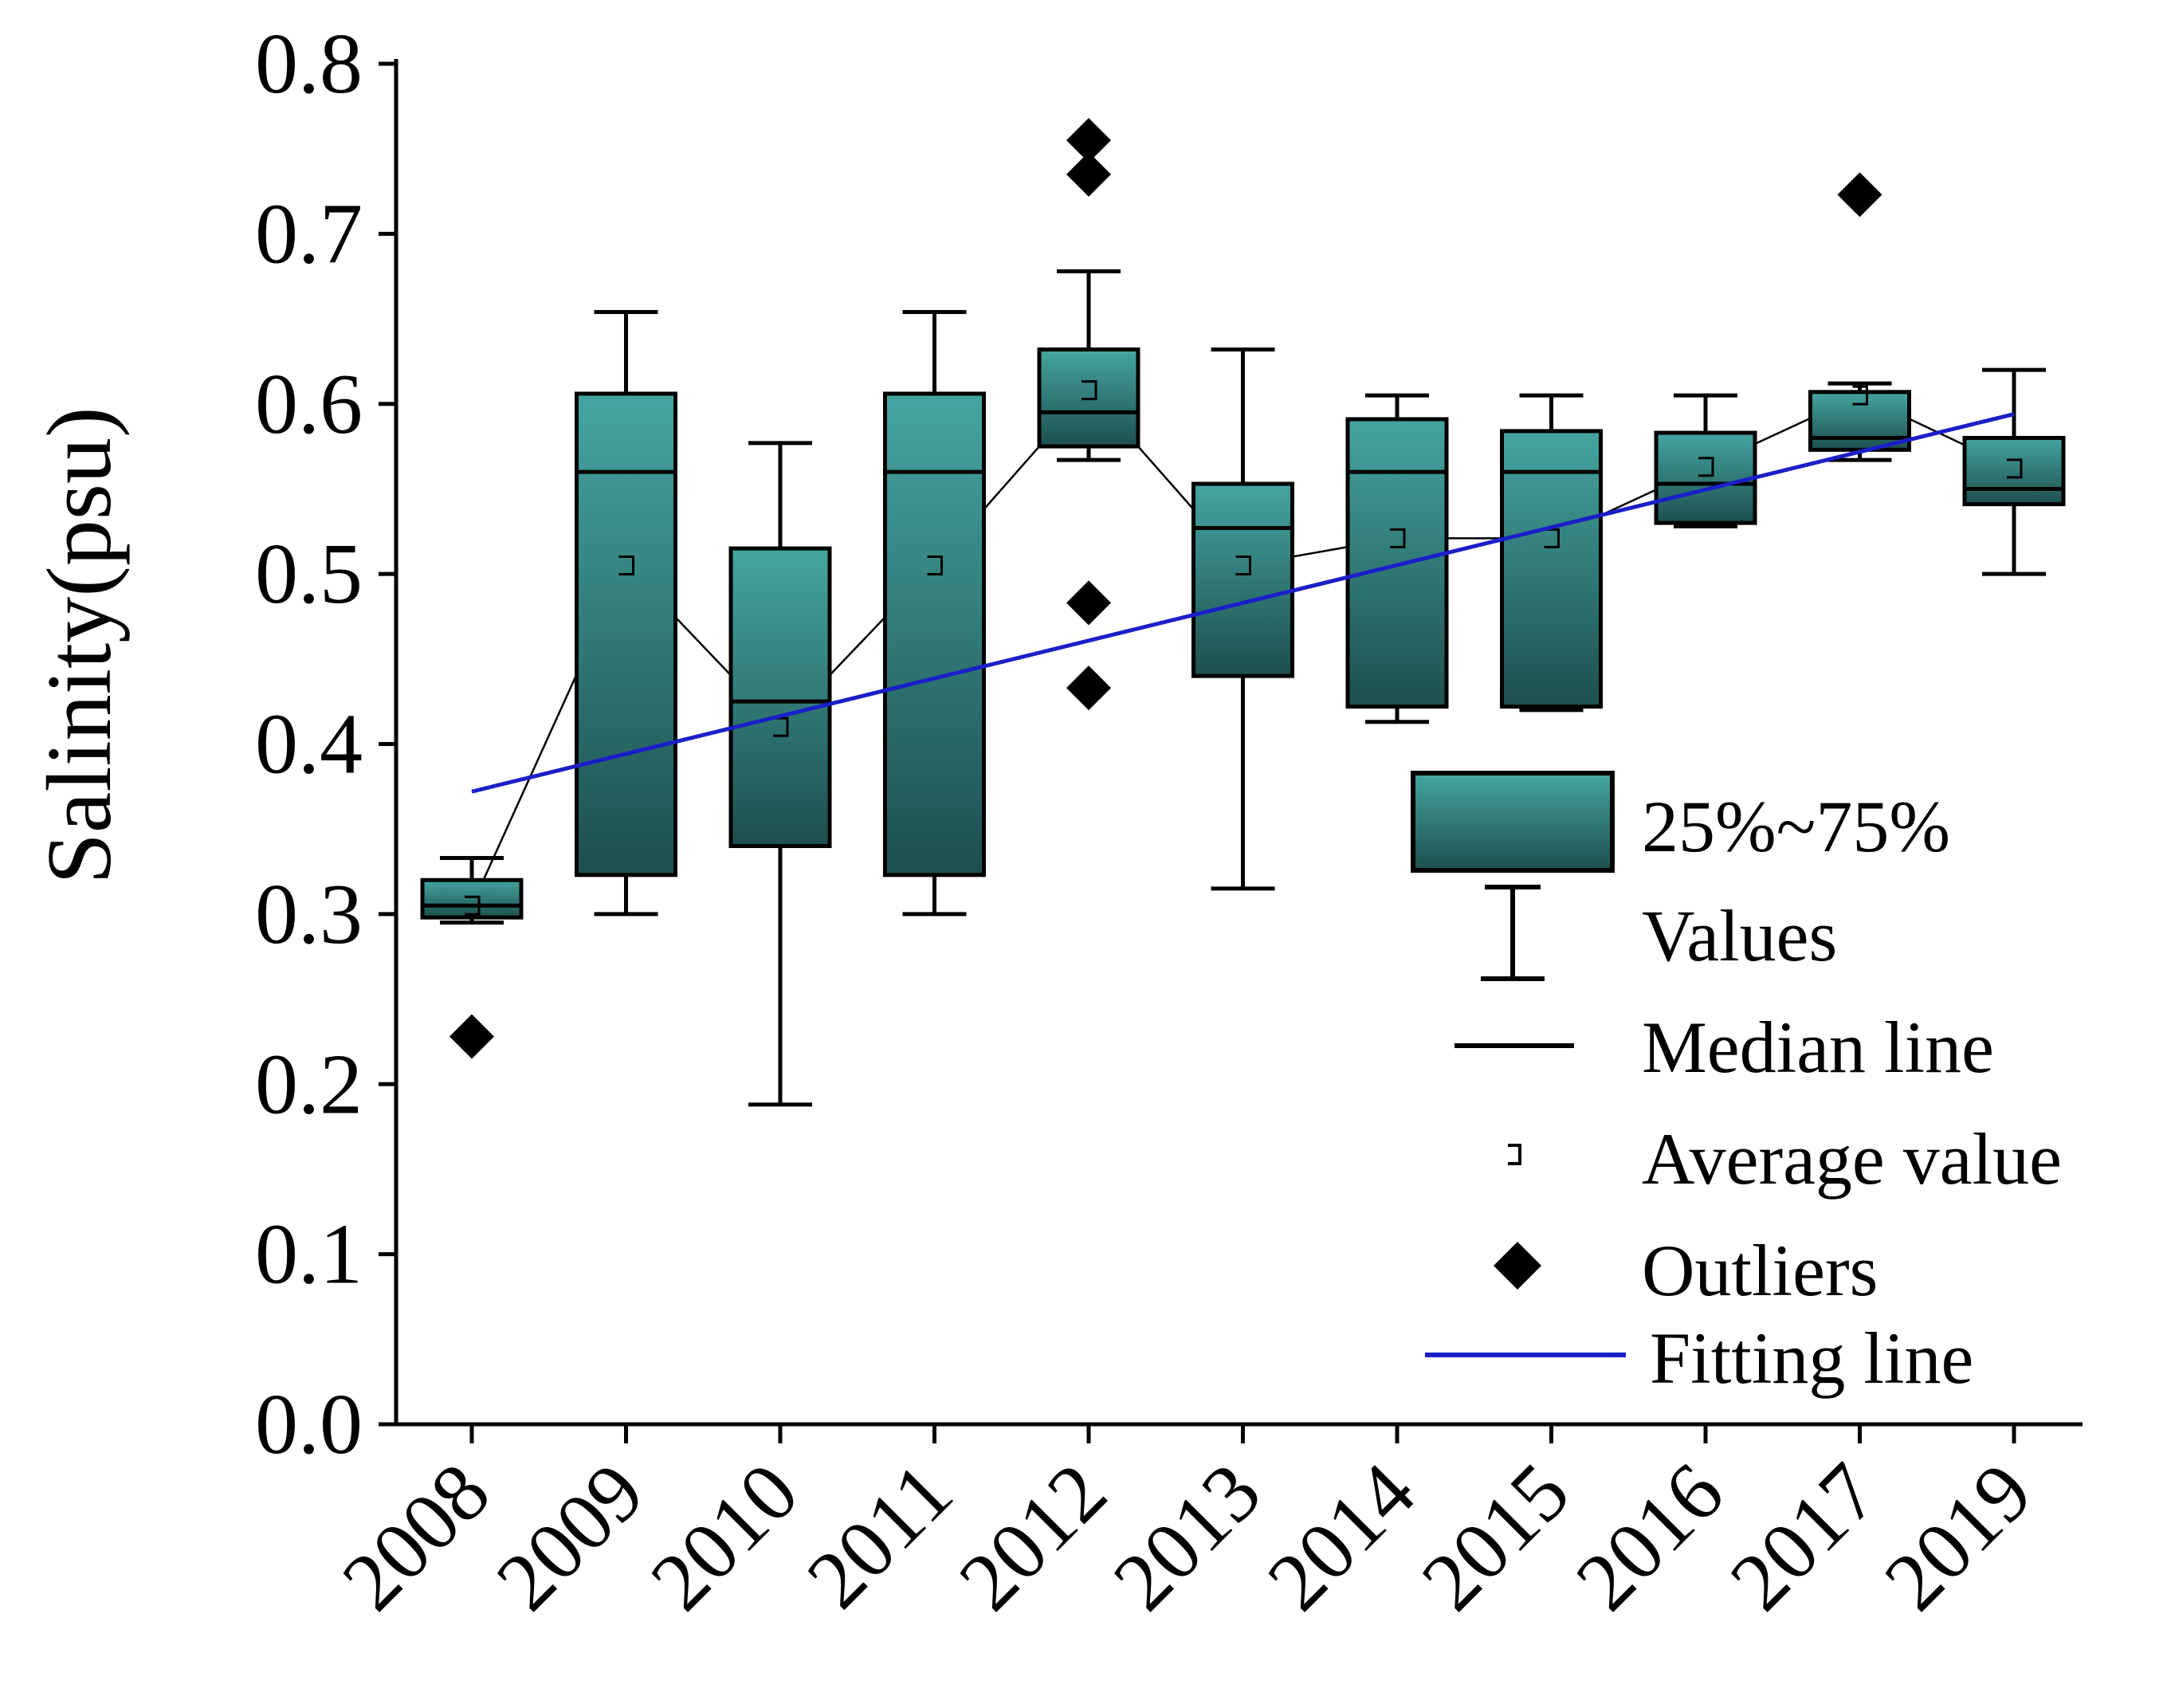 This screenshot has height=1708, width=2167. I want to click on x-tick-label: 2008, so click(416, 1537).